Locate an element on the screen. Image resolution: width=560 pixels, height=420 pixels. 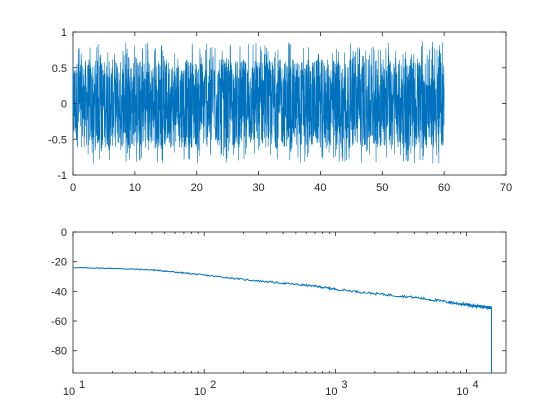
x-tick-label-exponent: 2 is located at coordinates (213, 385).